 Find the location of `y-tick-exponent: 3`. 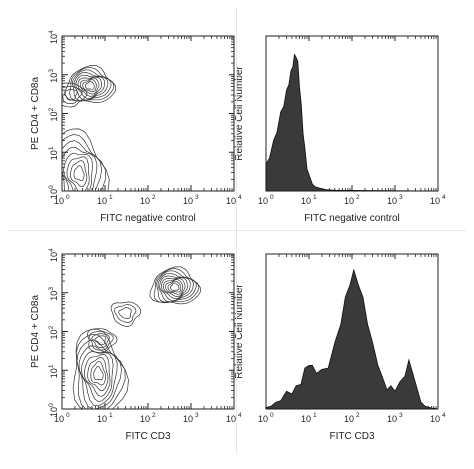

y-tick-exponent: 3 is located at coordinates (51, 71).